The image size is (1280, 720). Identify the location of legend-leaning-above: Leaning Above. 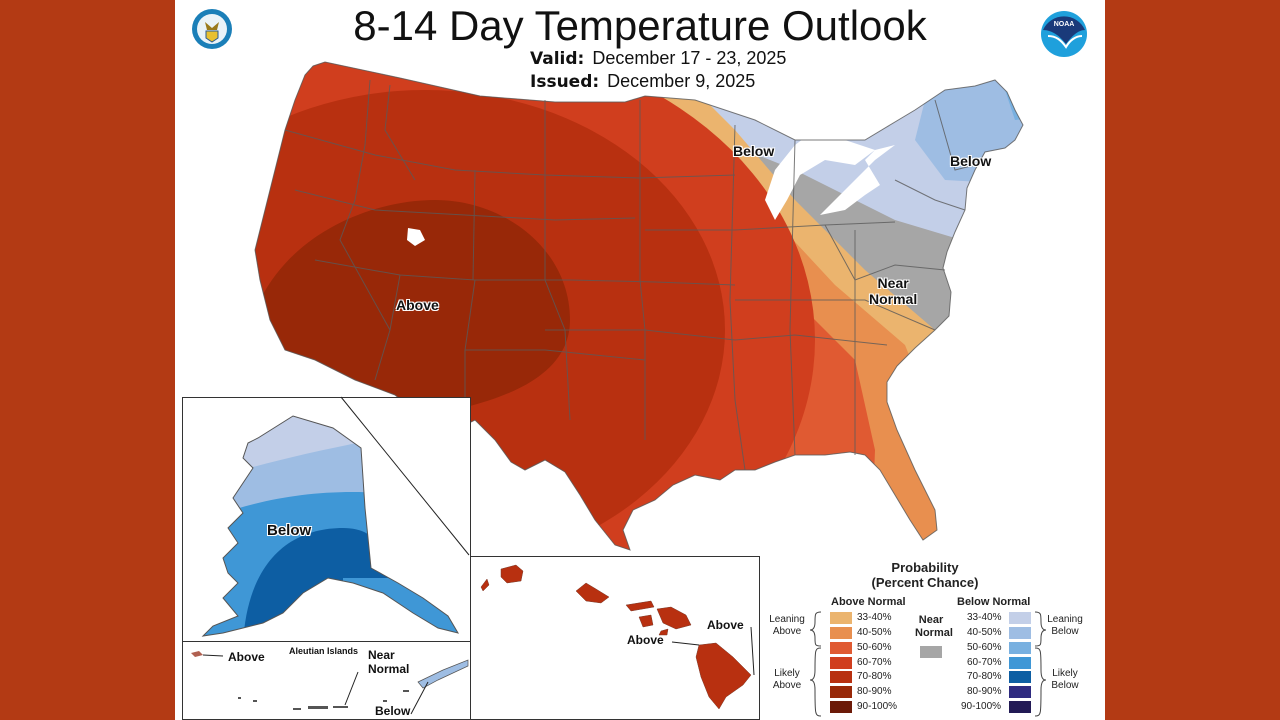
(787, 626).